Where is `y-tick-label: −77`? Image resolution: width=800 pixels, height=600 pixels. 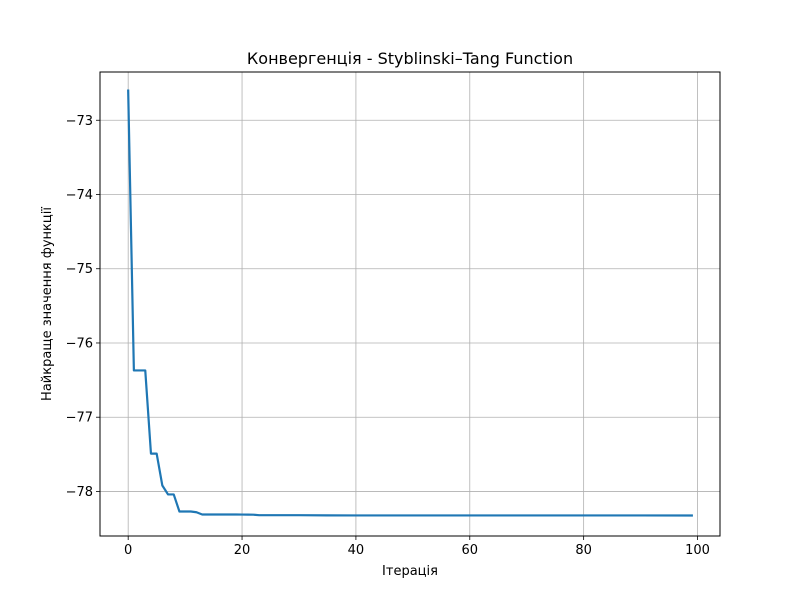 y-tick-label: −77 is located at coordinates (79, 418).